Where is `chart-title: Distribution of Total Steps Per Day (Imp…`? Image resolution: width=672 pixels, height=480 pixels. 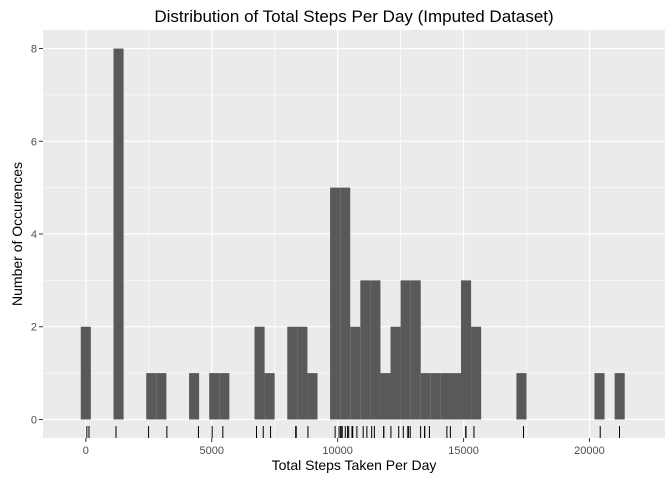 chart-title: Distribution of Total Steps Per Day (Imp… is located at coordinates (353, 16).